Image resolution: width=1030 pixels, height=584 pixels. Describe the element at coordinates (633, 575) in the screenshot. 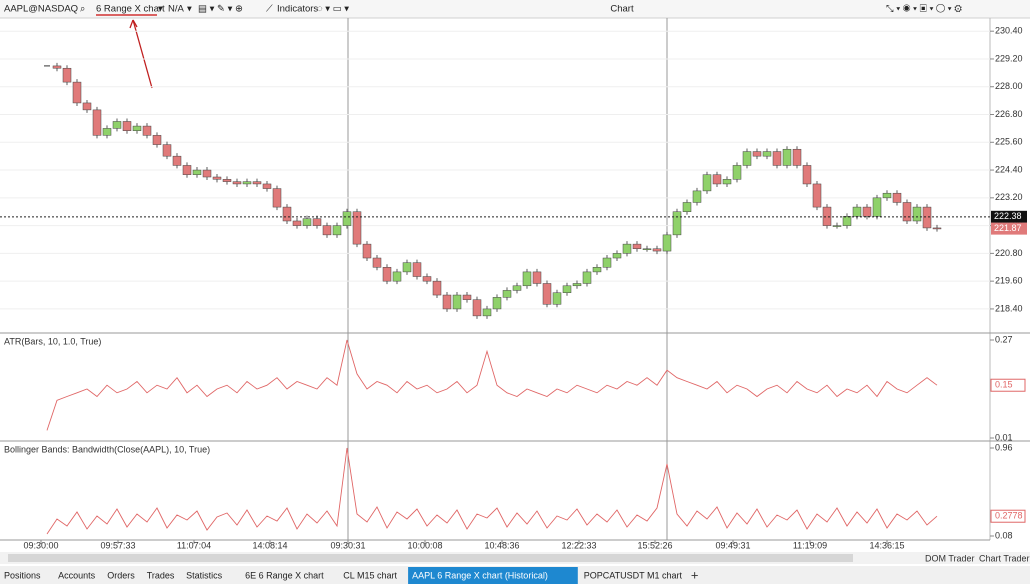

I see `tab: POPCATUSDT M1 chart` at that location.